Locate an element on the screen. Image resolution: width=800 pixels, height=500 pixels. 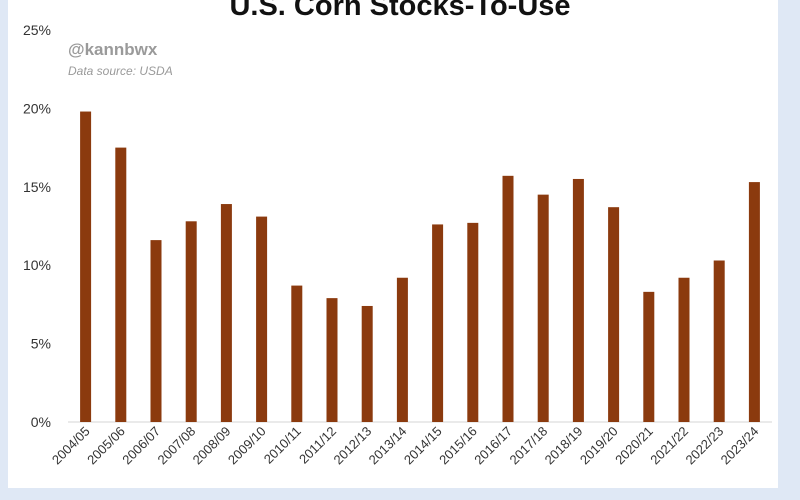
x-tick-label: 2018/19 is located at coordinates (564, 446).